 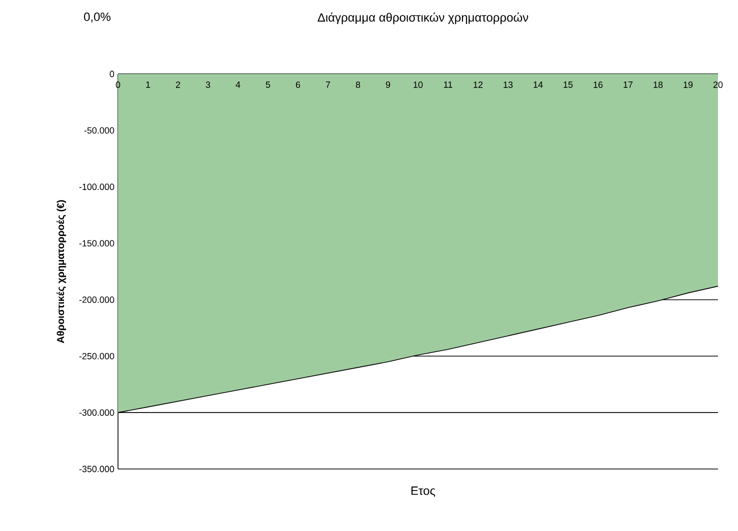 What do you see at coordinates (96, 469) in the screenshot?
I see `y-tick-label: -350.000` at bounding box center [96, 469].